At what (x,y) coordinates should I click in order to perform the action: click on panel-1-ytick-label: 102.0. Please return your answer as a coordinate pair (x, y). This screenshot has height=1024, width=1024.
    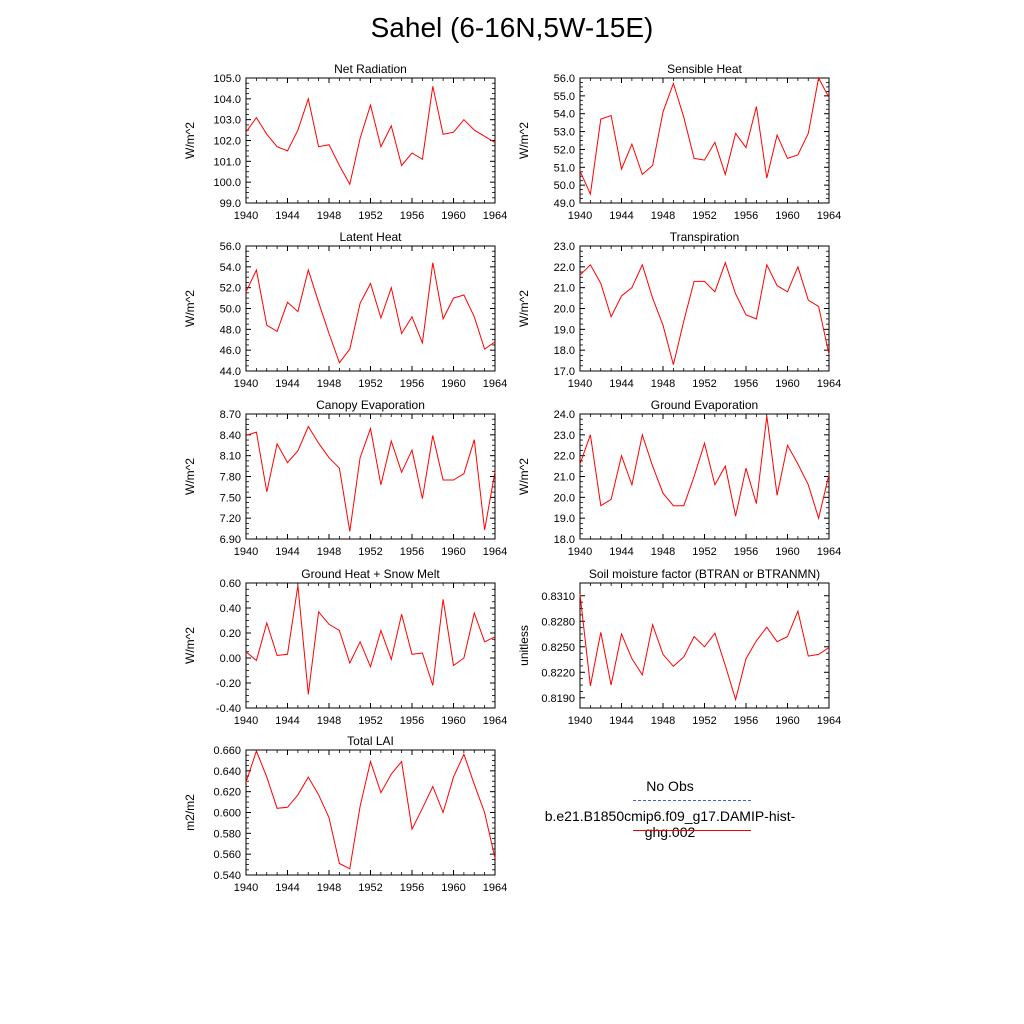
    Looking at the image, I should click on (227, 142).